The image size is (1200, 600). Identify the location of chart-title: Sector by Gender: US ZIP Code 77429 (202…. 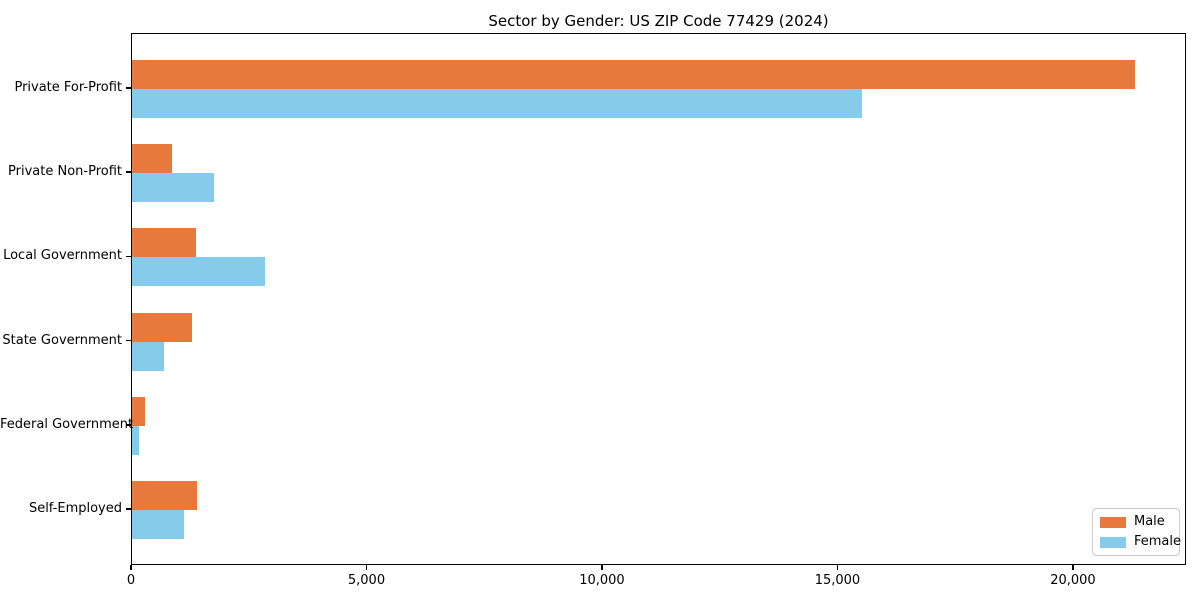
(658, 21).